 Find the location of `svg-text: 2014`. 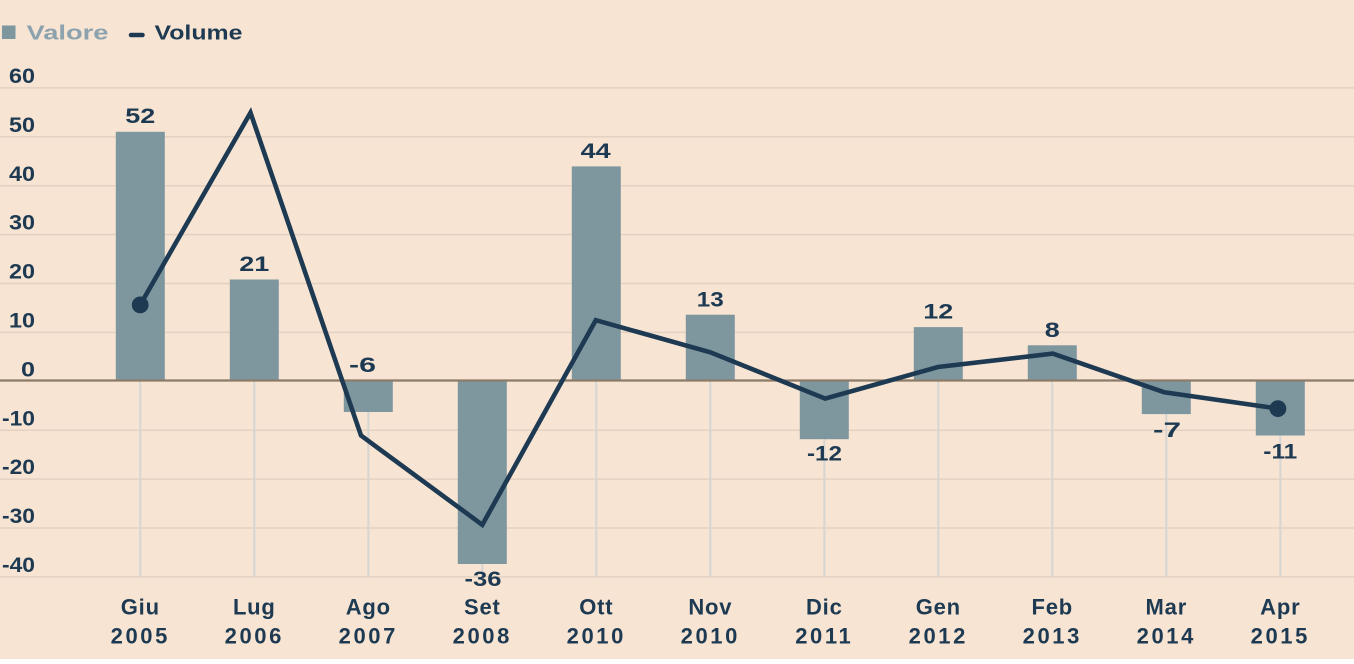

svg-text: 2014 is located at coordinates (1166, 636).